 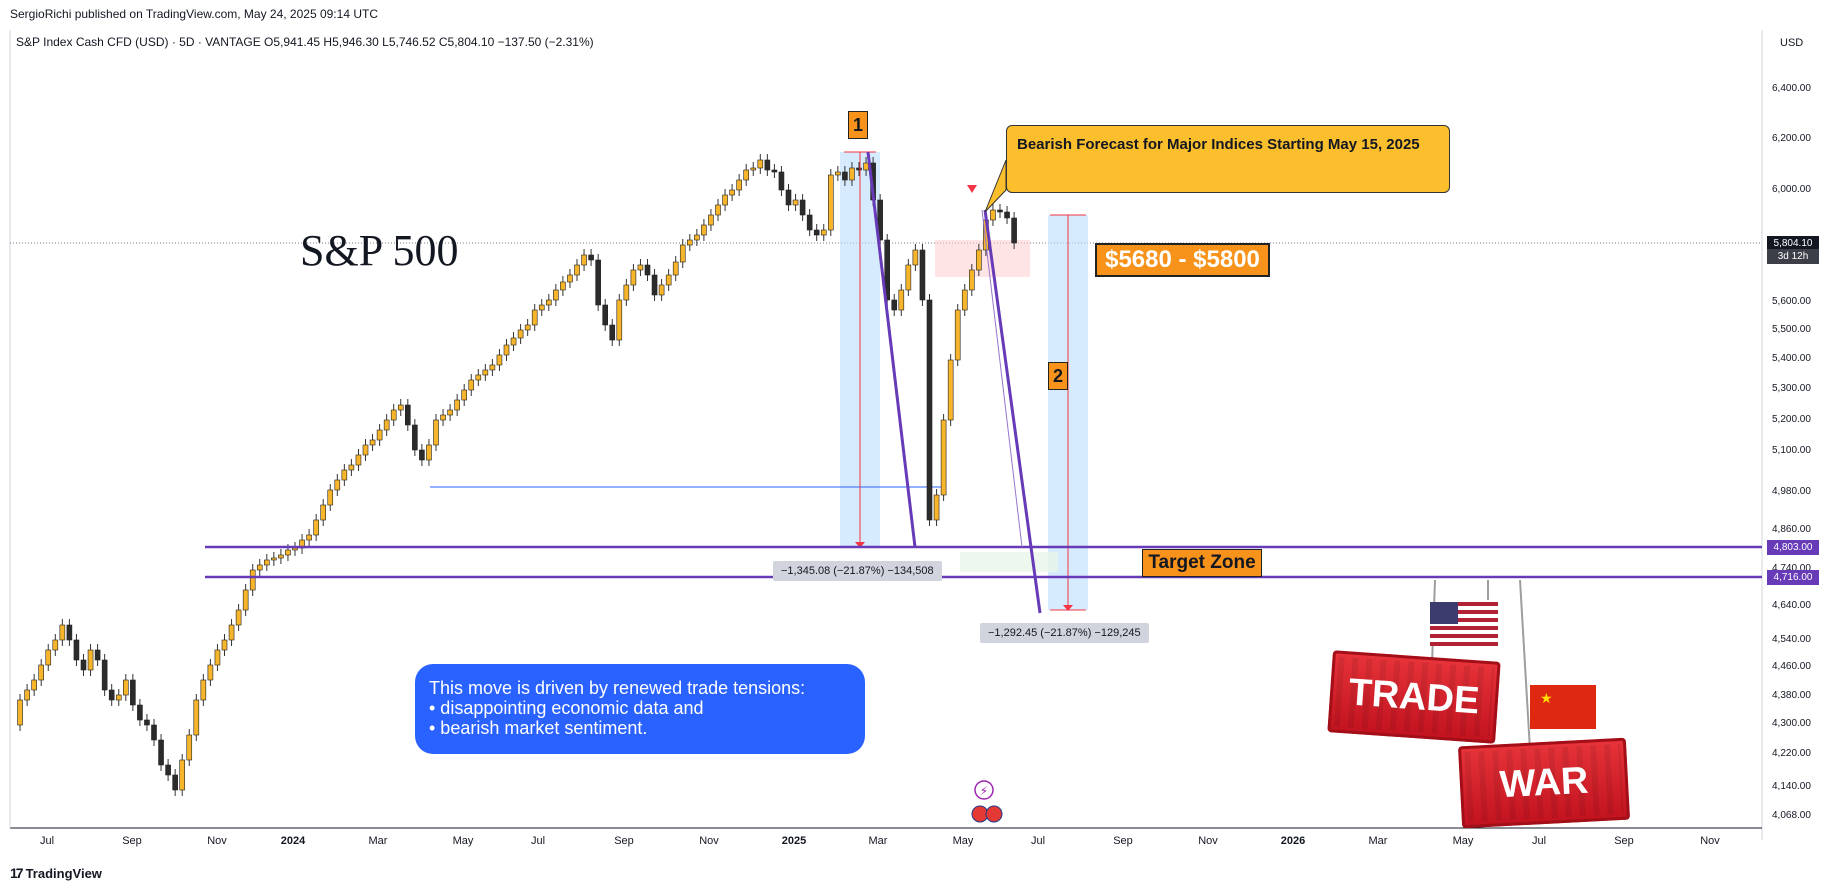 I want to click on lightning-glyph: ⚡, so click(x=984, y=791).